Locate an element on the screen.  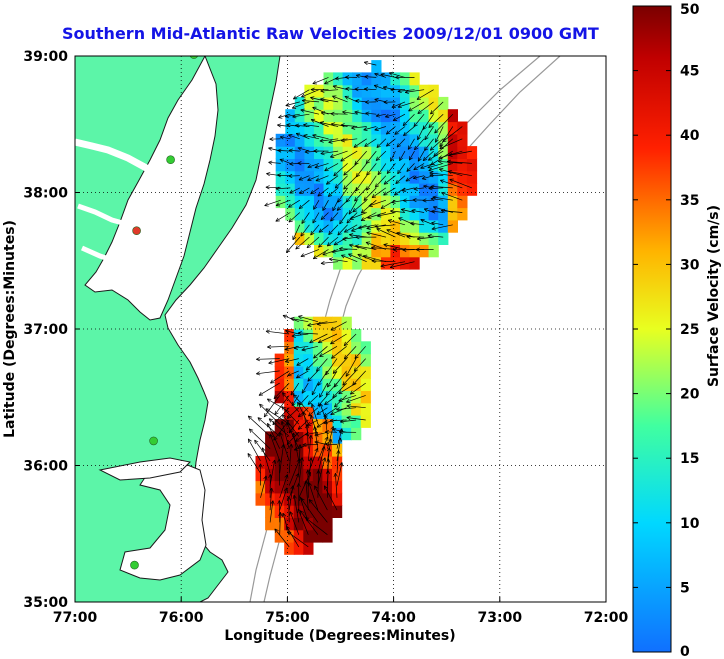
y-tick-label: 38:00 is located at coordinates (45, 194).